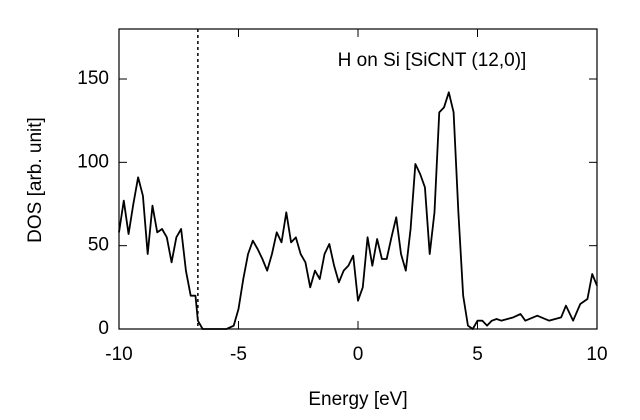 This screenshot has height=420, width=640. I want to click on x-tick-label: 10, so click(596, 354).